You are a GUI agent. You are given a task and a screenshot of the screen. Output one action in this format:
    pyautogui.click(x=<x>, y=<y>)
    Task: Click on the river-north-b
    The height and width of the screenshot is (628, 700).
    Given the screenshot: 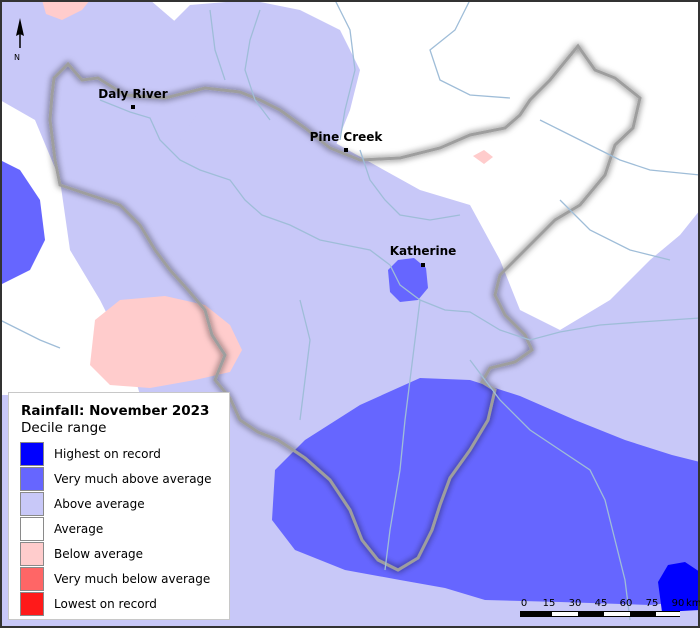 What is the action you would take?
    pyautogui.click(x=345, y=70)
    